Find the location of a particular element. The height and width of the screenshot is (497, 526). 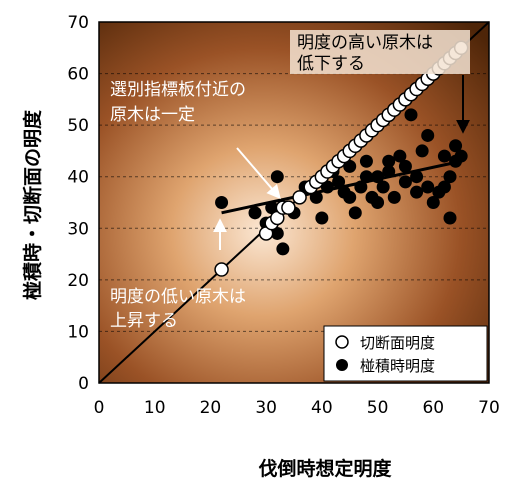

annotation-high-line2: 低下する is located at coordinates (331, 64).